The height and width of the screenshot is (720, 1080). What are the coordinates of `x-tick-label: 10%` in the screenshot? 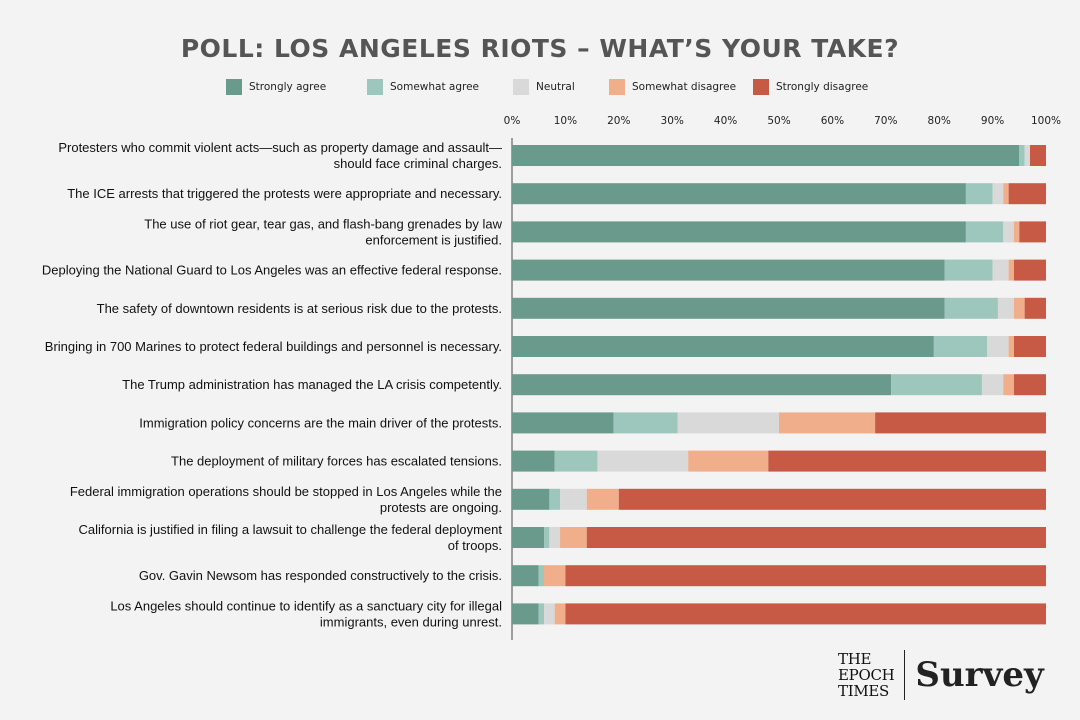 It's located at (565, 121).